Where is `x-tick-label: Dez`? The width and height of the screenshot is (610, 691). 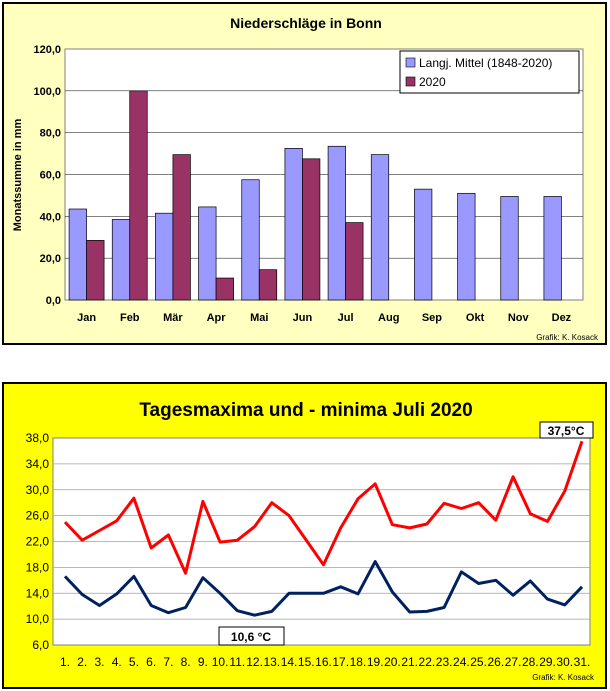
x-tick-label: Dez is located at coordinates (562, 318).